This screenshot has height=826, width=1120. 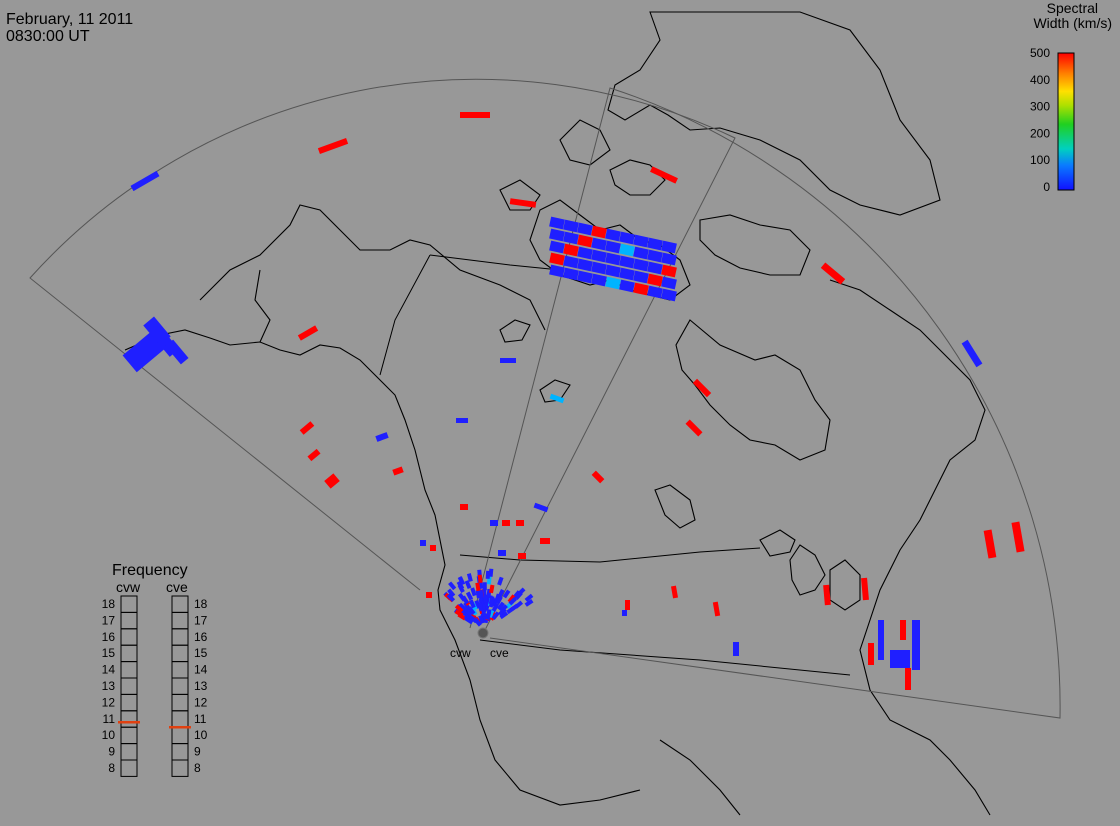 What do you see at coordinates (197, 752) in the screenshot?
I see `frequency-scale-label: 9` at bounding box center [197, 752].